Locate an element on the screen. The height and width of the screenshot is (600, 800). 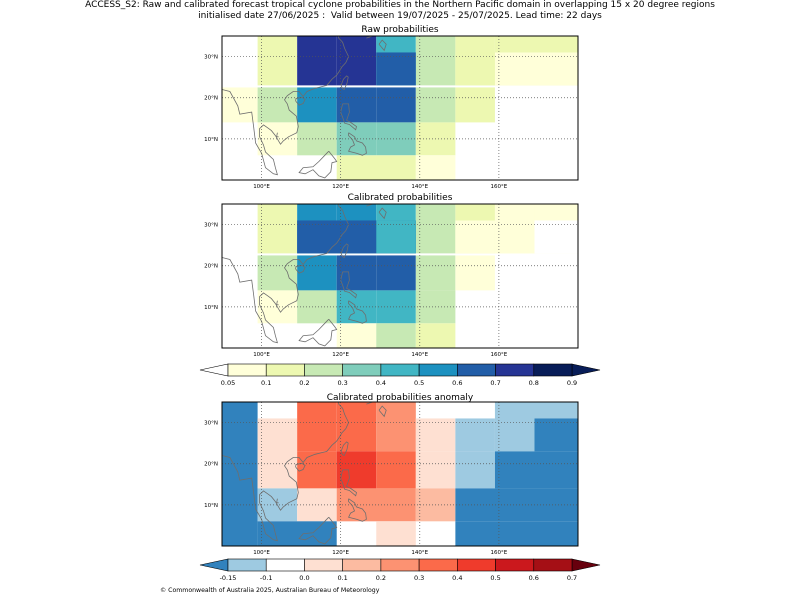
panel-plot-area-calibrated is located at coordinates (400, 276).